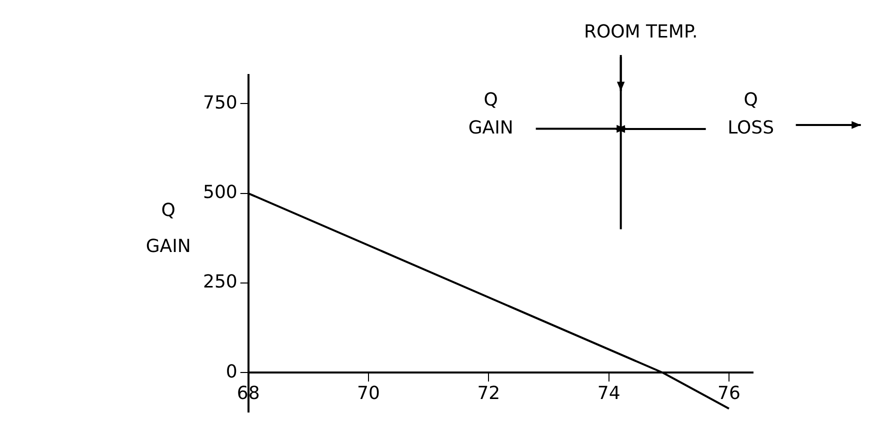 The height and width of the screenshot is (426, 873). I want to click on y-tick-label: 250, so click(220, 282).